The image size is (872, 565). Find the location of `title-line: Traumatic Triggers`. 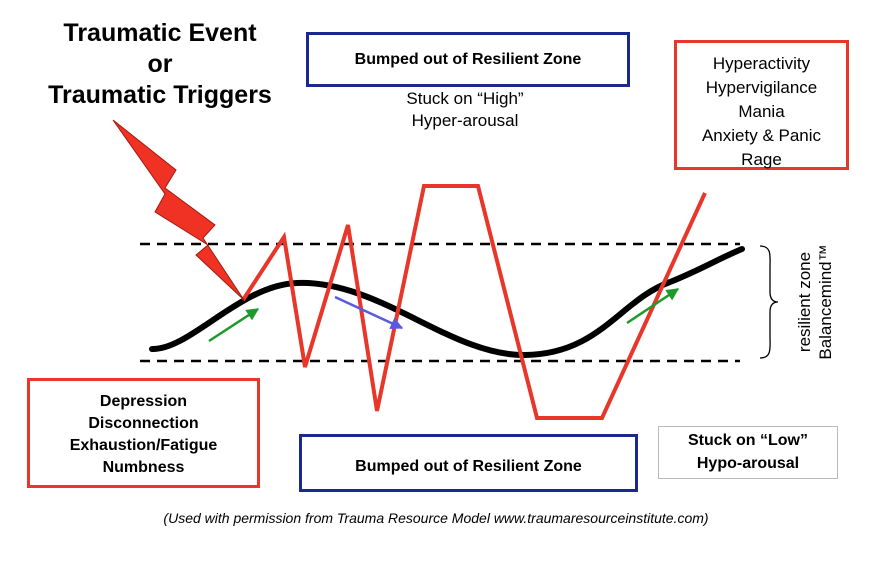

title-line: Traumatic Triggers is located at coordinates (160, 95).